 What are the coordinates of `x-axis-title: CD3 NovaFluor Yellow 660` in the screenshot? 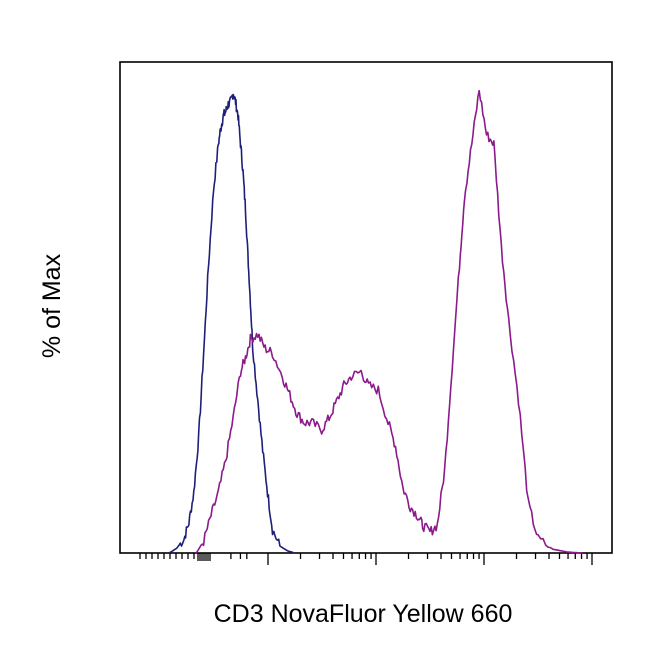 It's located at (363, 614).